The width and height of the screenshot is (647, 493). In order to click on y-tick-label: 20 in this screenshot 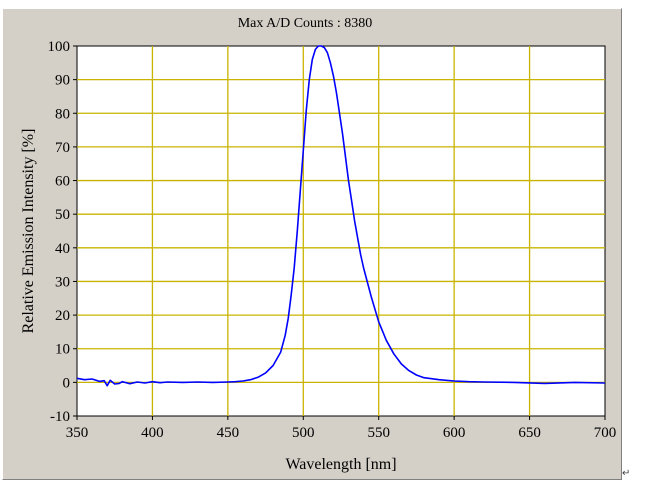, I will do `click(62, 316)`.